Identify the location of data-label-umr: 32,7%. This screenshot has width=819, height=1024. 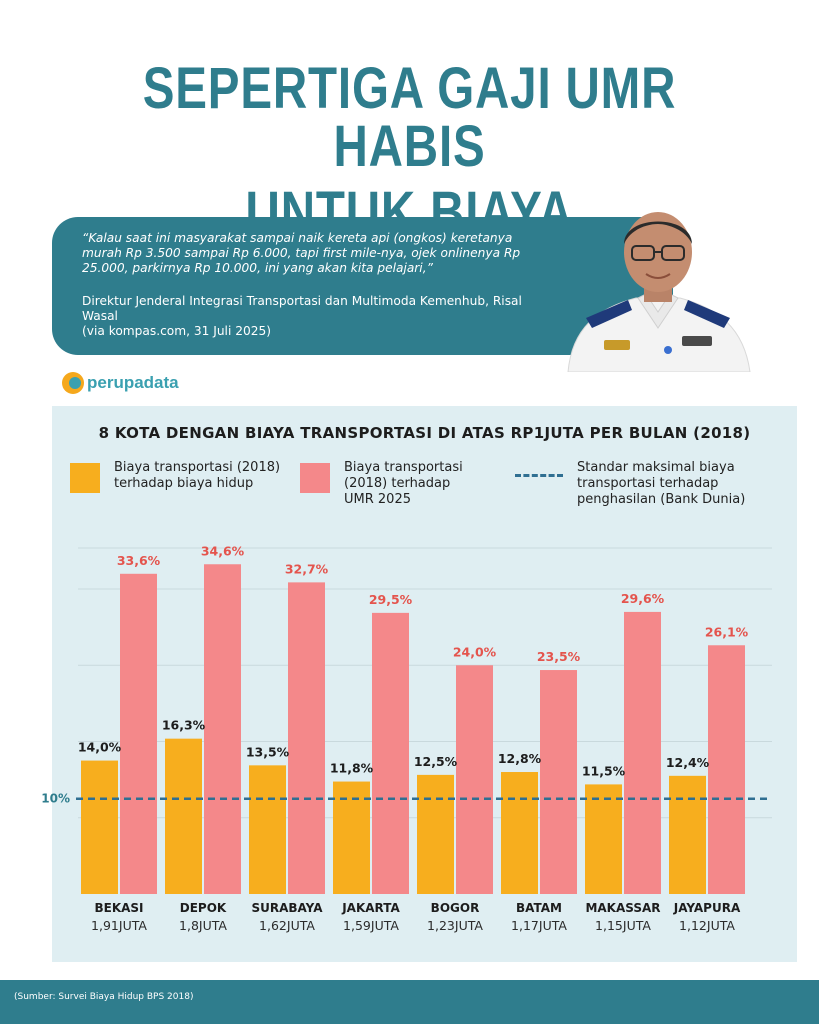
(307, 568).